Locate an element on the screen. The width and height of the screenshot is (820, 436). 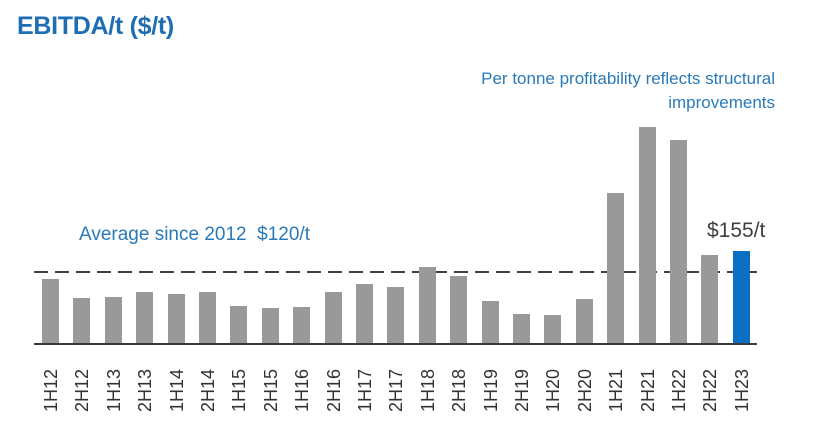
x-tick-label: 1H13 is located at coordinates (113, 381).